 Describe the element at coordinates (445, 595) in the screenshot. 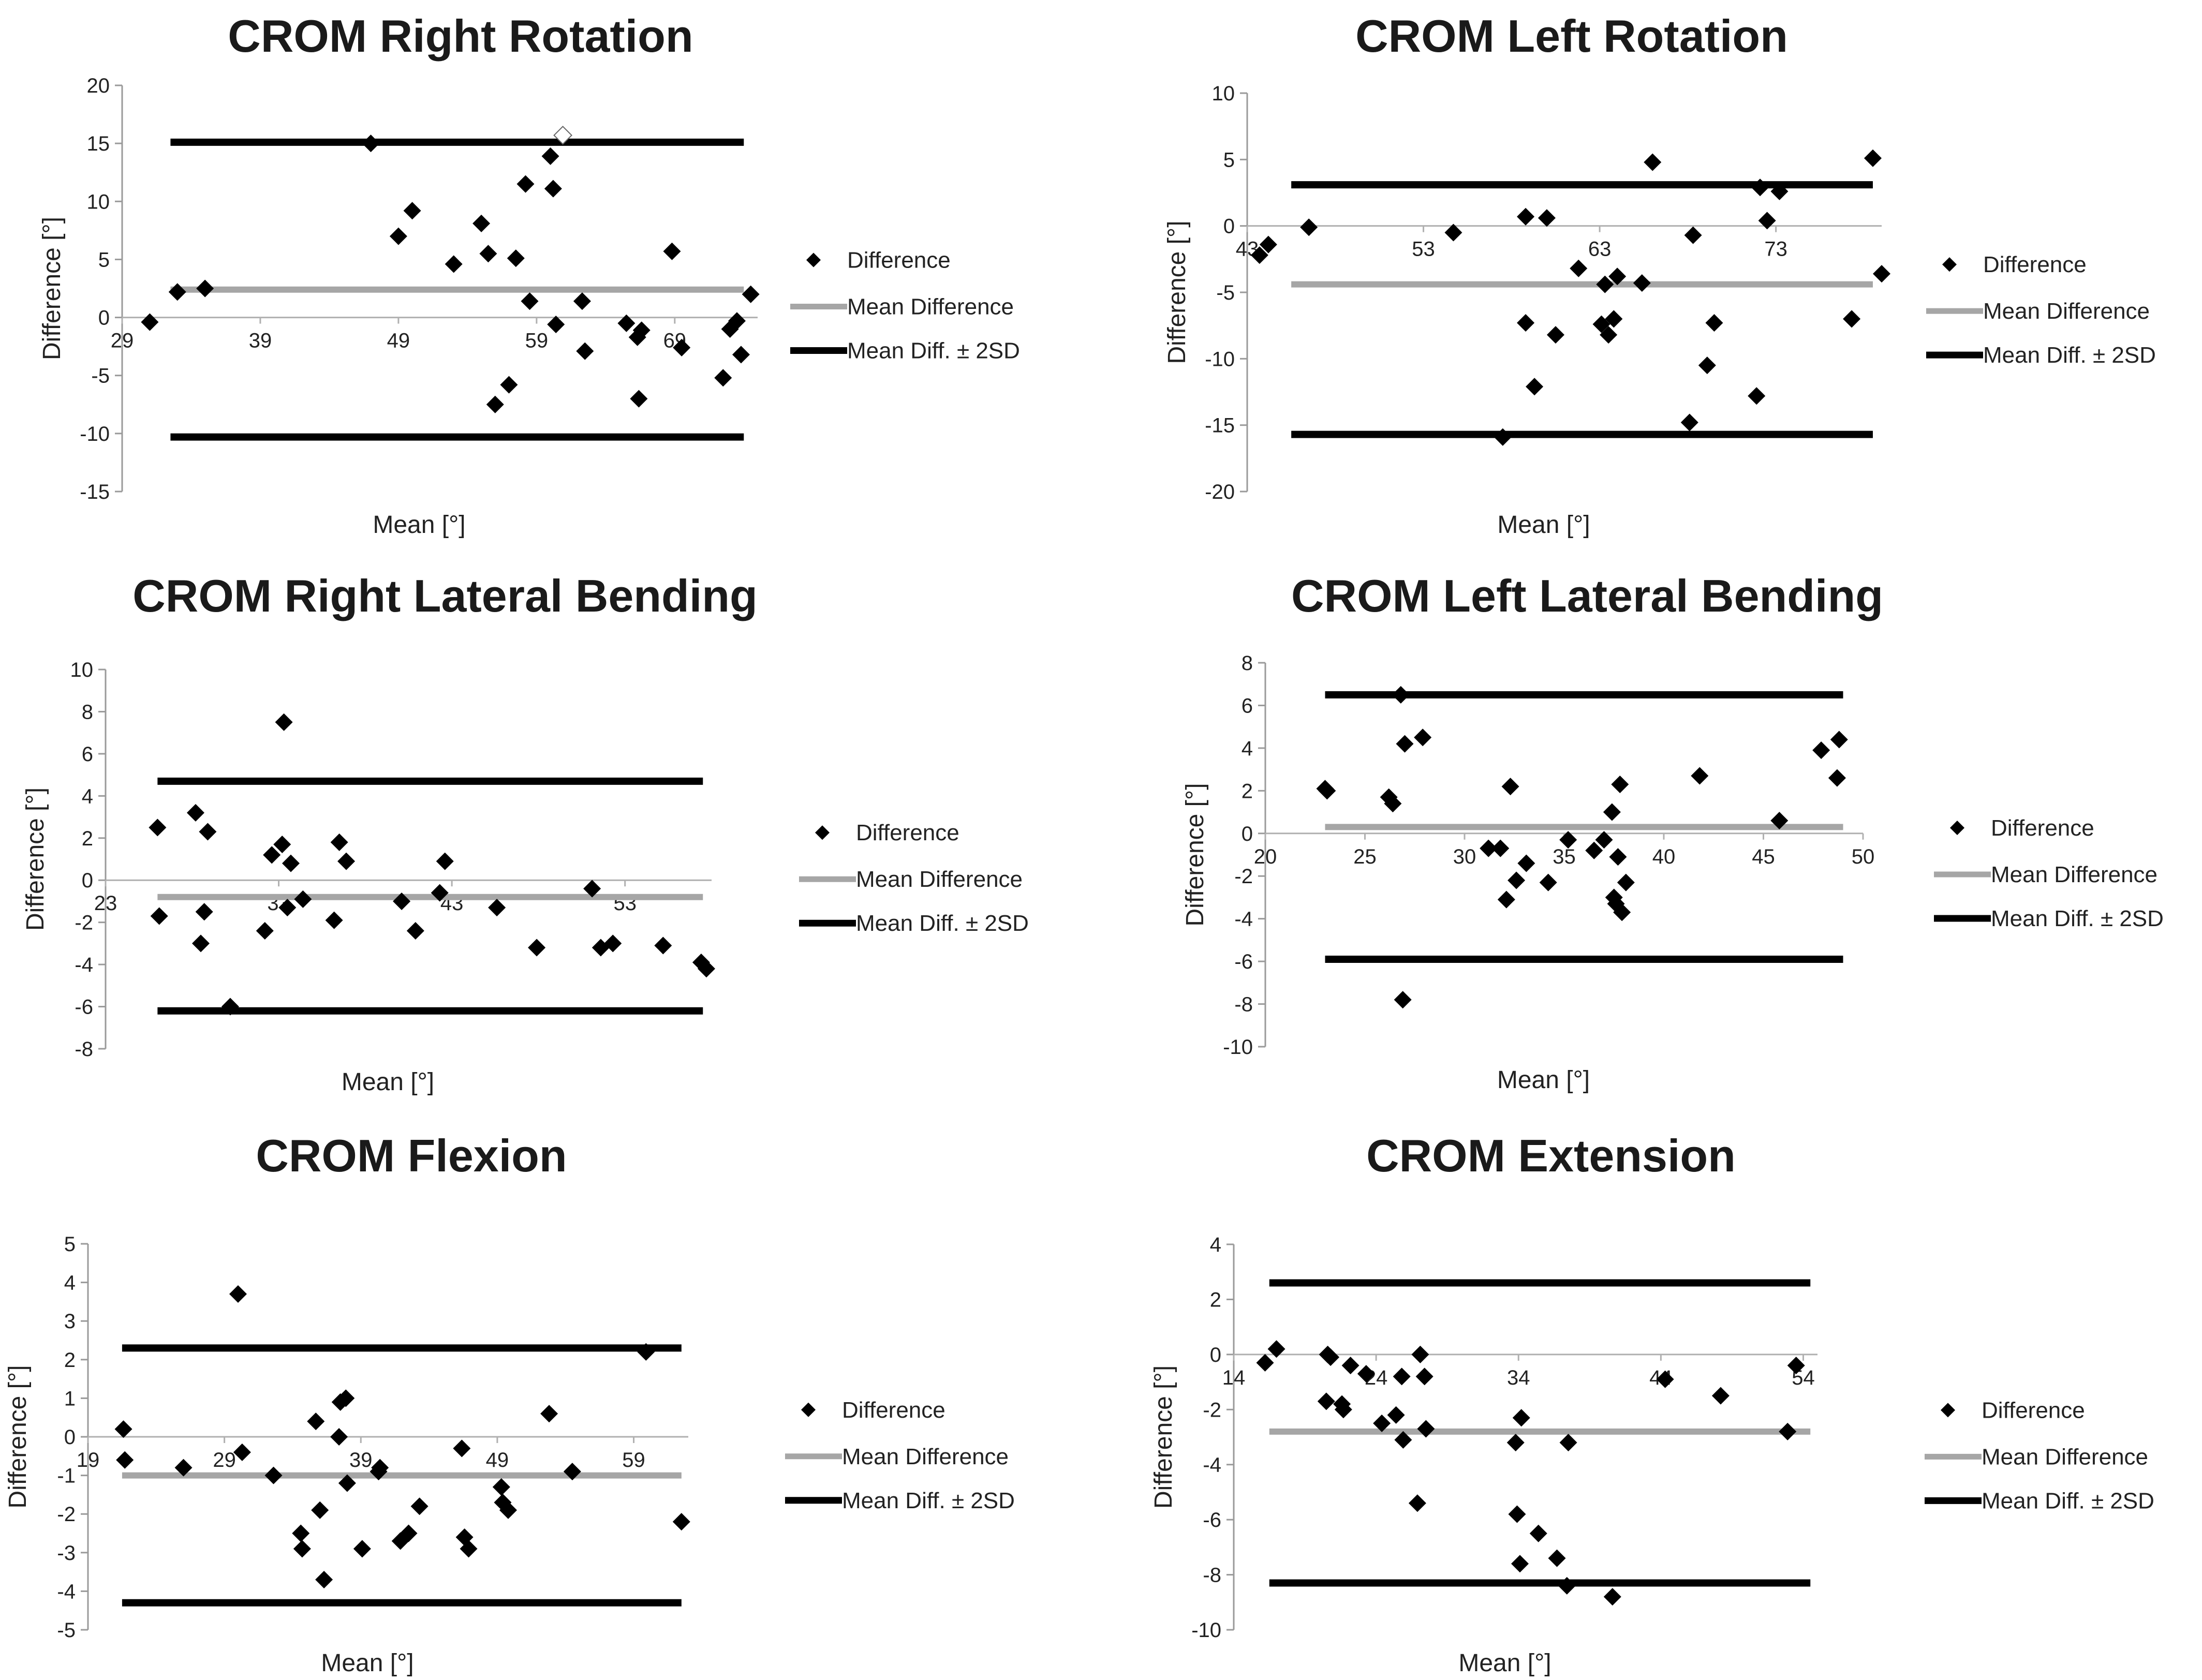

I see `chart-title: CROM Right Lateral Bending` at that location.